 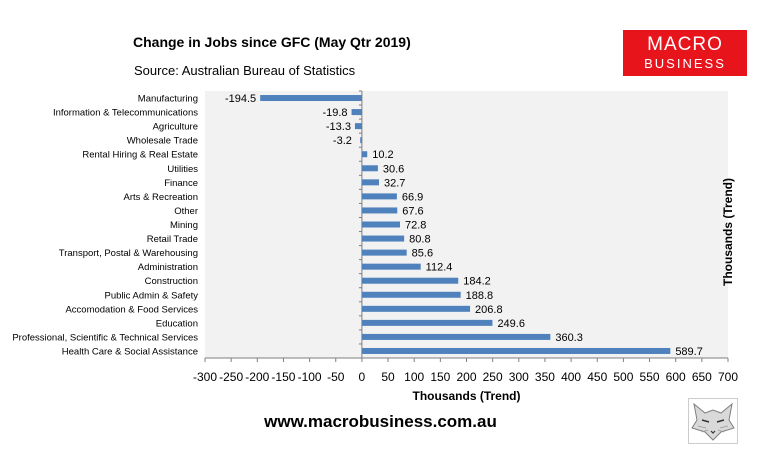 I want to click on data-label: 589.7, so click(x=689, y=352).